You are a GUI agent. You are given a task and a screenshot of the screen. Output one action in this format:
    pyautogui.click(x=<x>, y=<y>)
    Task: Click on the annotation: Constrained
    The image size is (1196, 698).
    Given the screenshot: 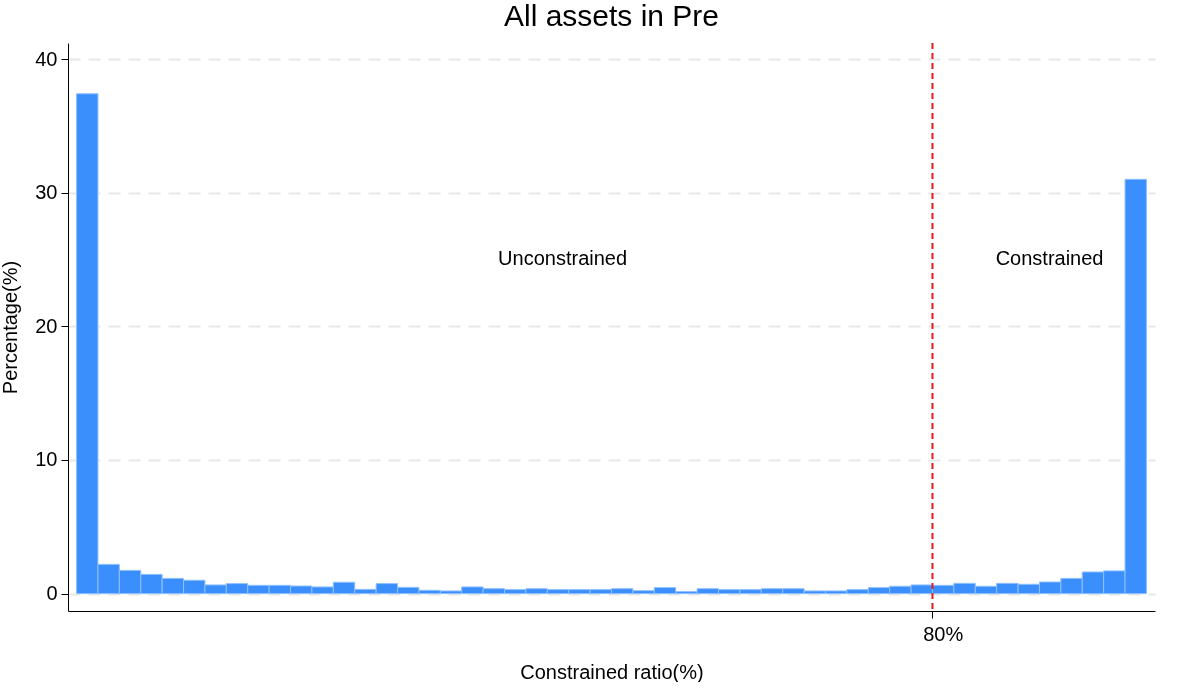 What is the action you would take?
    pyautogui.click(x=1049, y=258)
    